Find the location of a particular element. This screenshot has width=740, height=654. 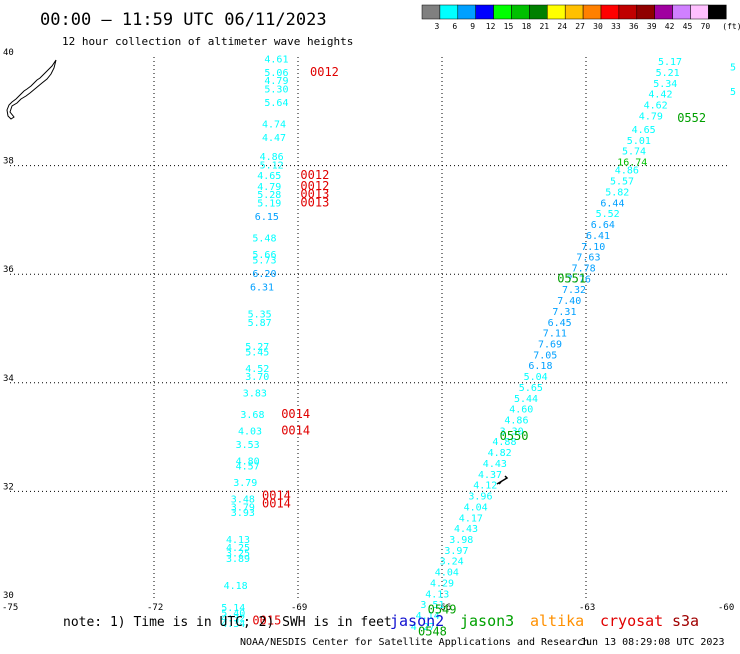

wave-height-label: 4.27 is located at coordinates (423, 627).